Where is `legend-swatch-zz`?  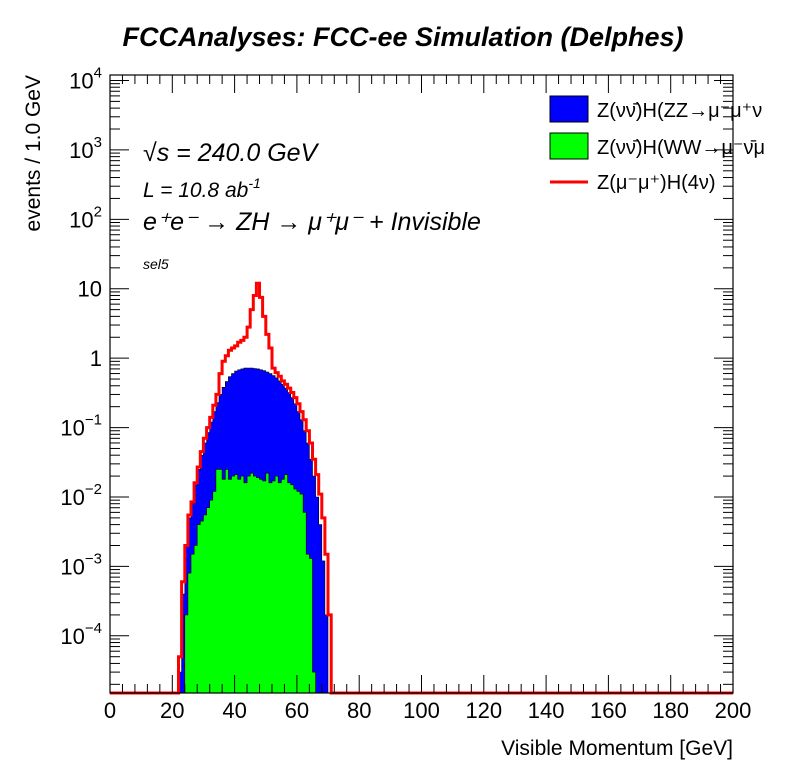
legend-swatch-zz is located at coordinates (569, 109).